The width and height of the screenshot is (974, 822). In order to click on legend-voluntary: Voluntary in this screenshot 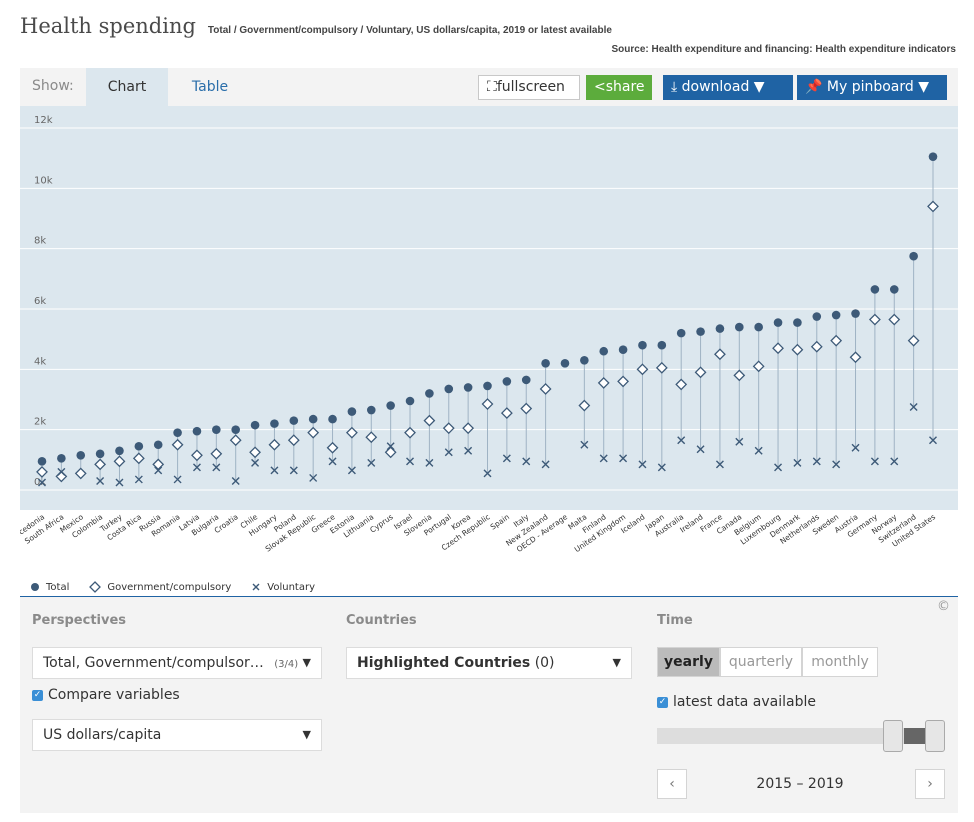, I will do `click(283, 587)`.